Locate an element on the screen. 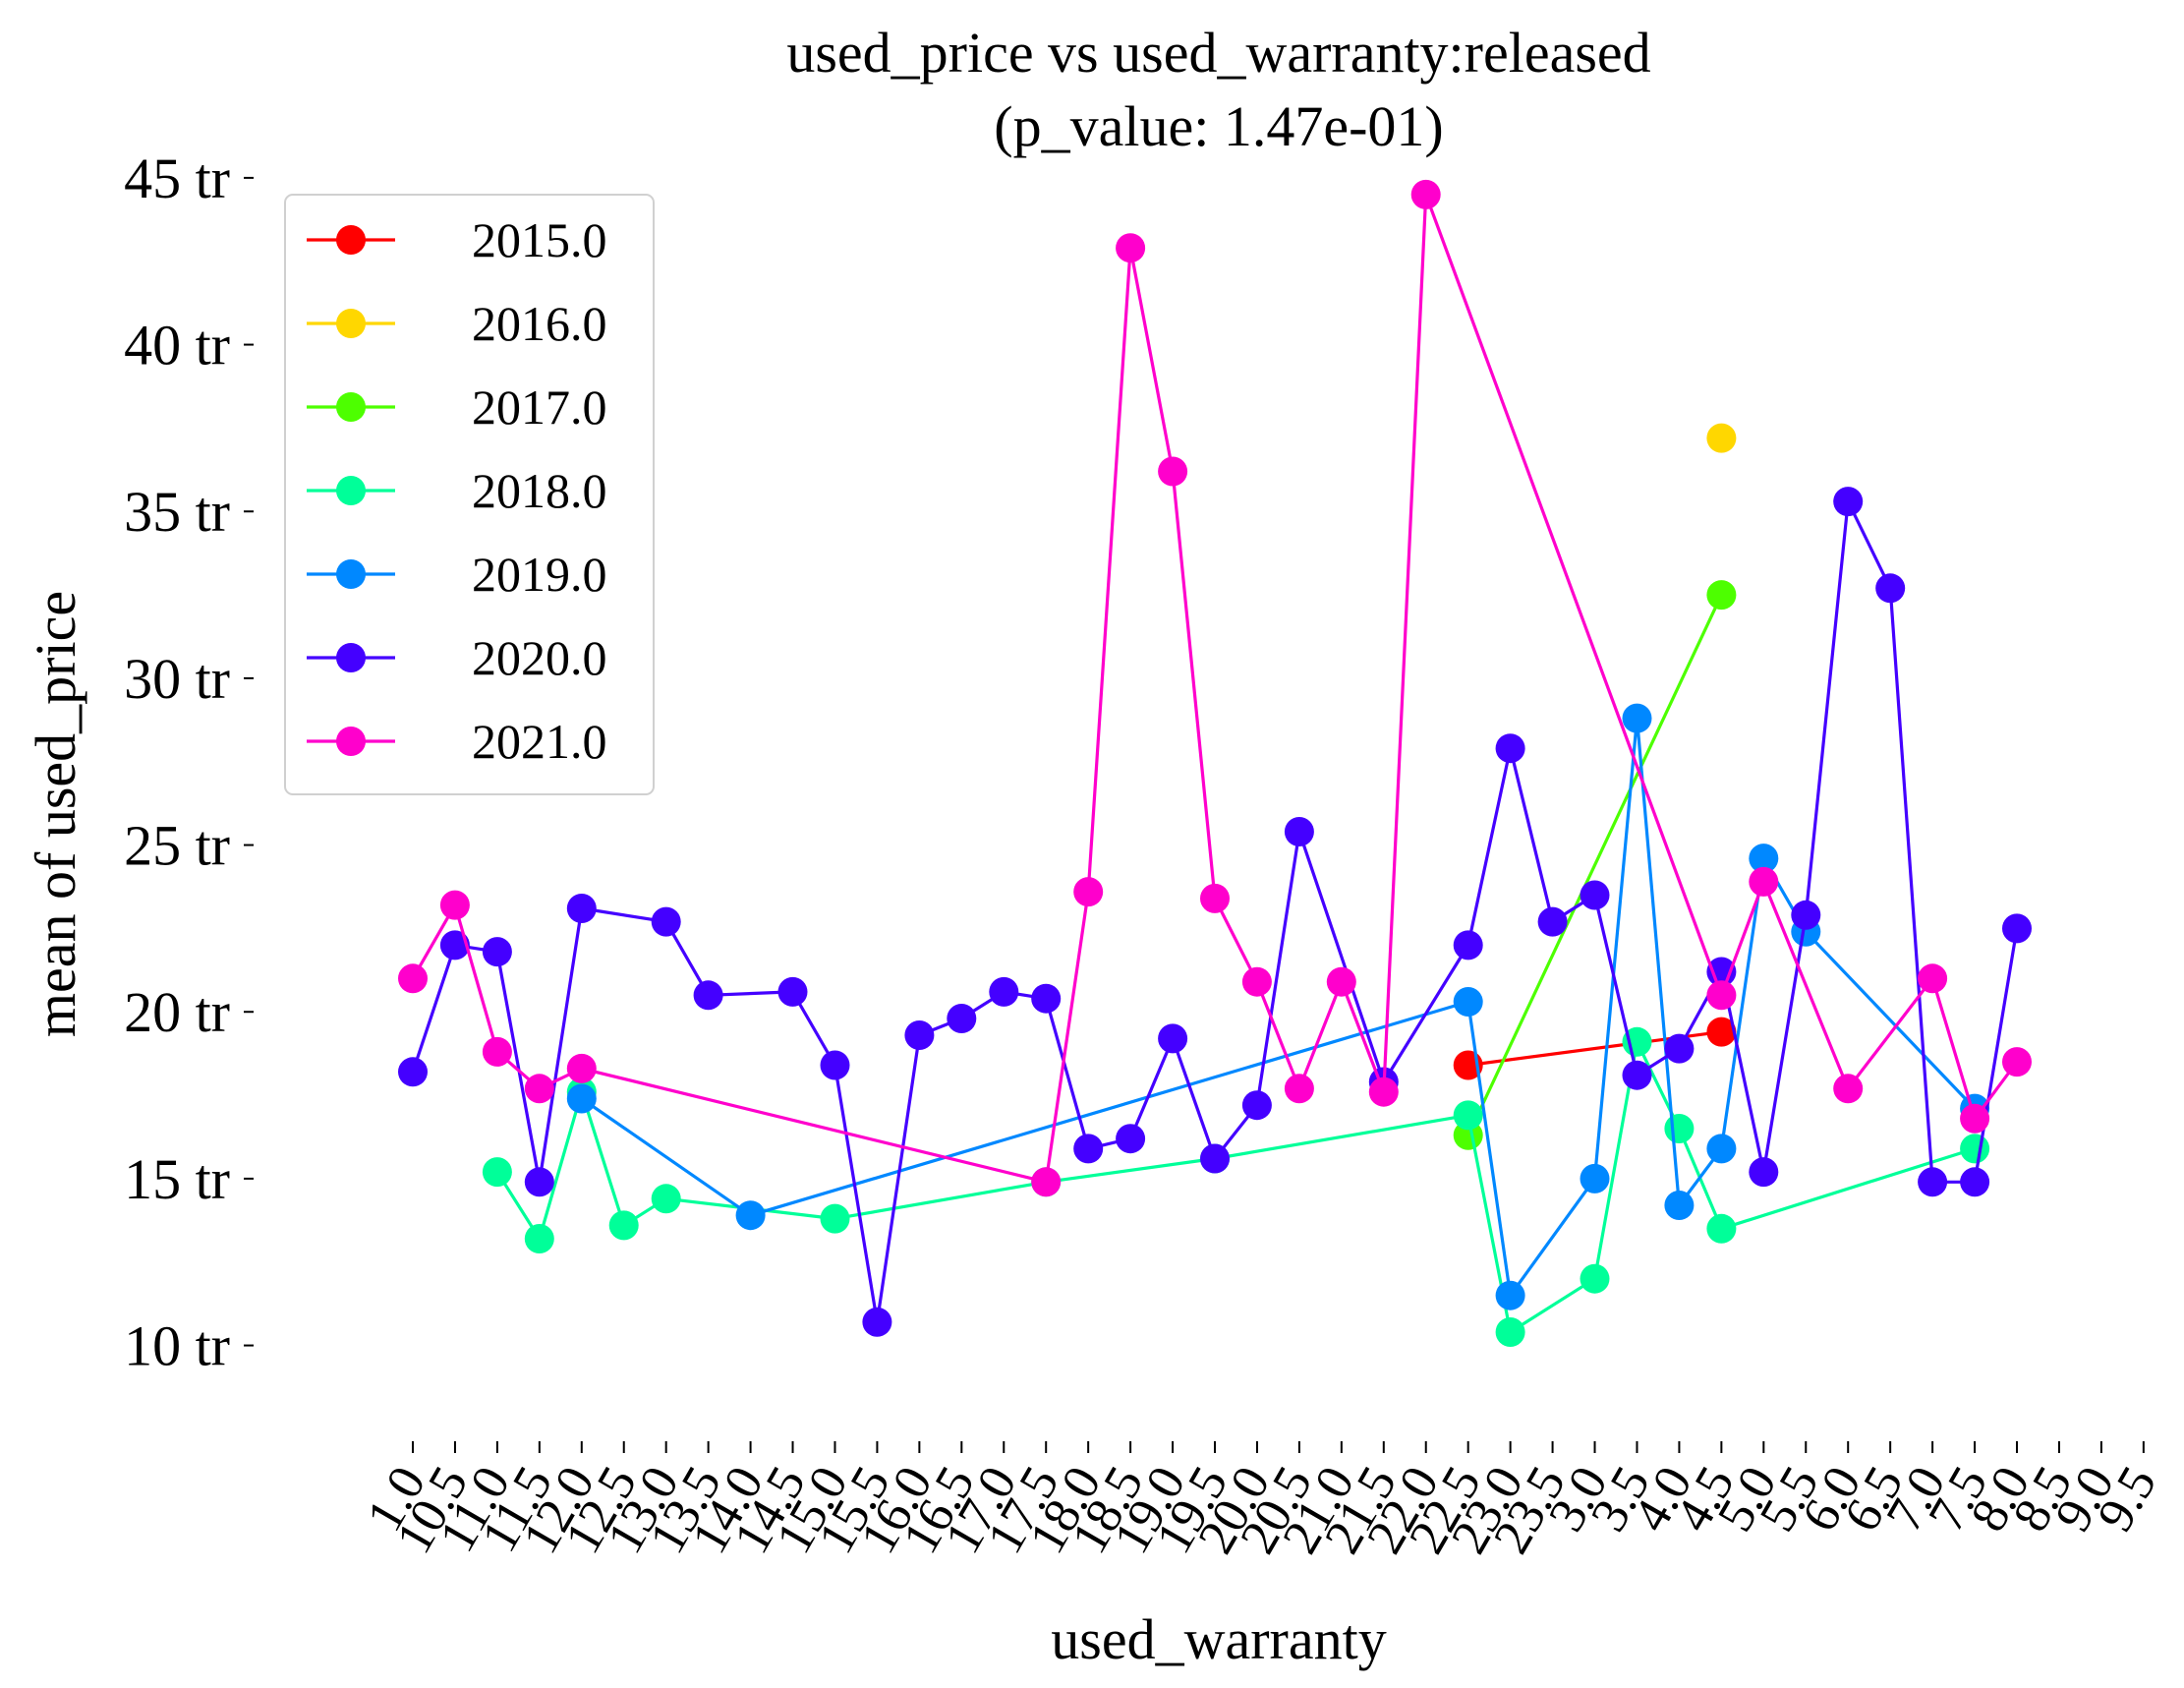 This screenshot has width=2184, height=1688. y-tick-label: 15 tr is located at coordinates (177, 1179).